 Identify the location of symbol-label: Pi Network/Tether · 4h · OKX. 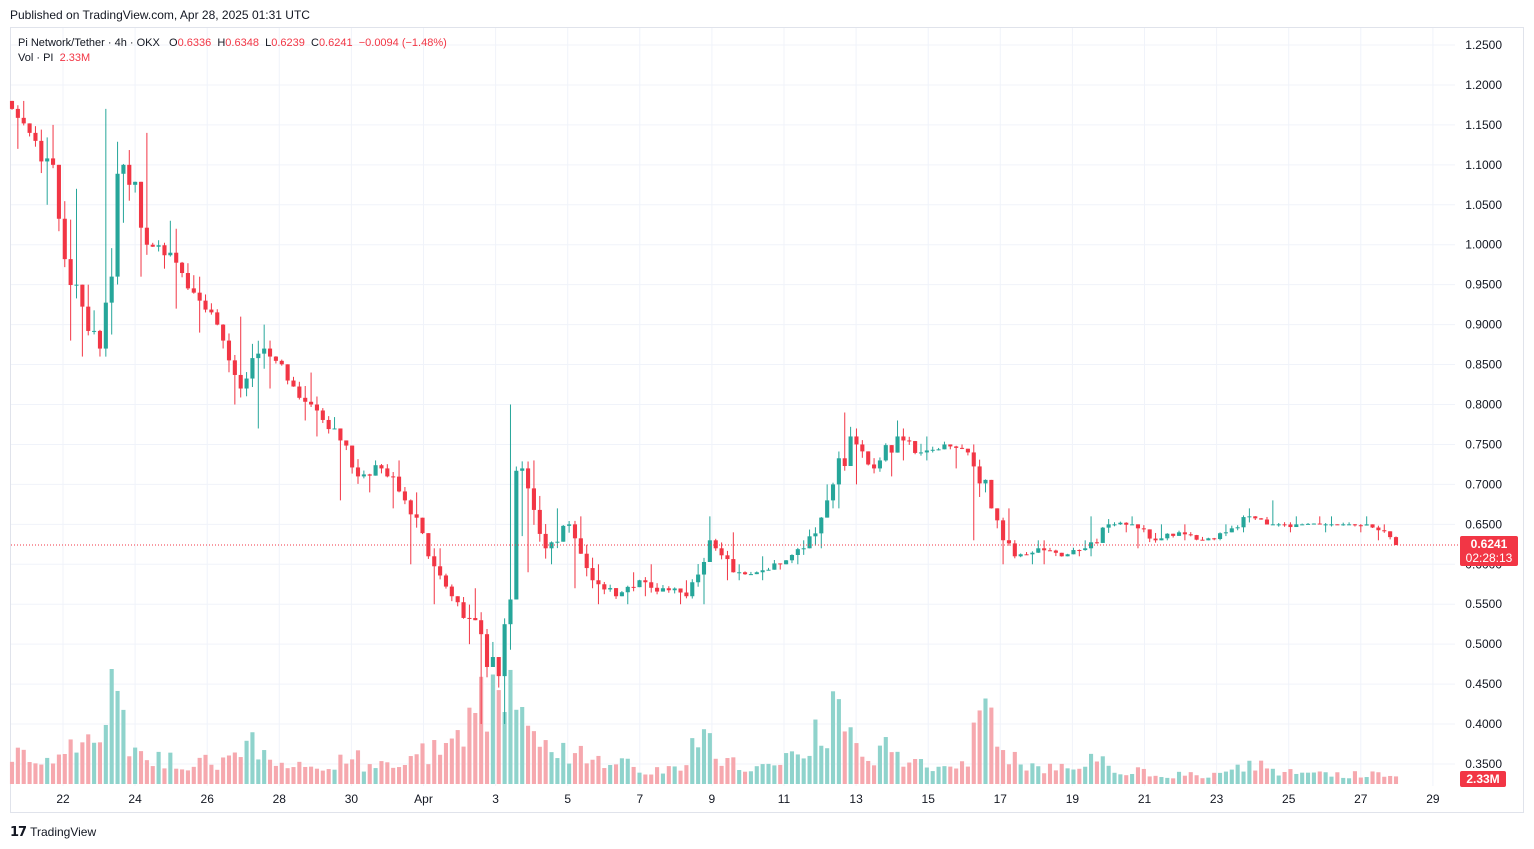
(89, 43).